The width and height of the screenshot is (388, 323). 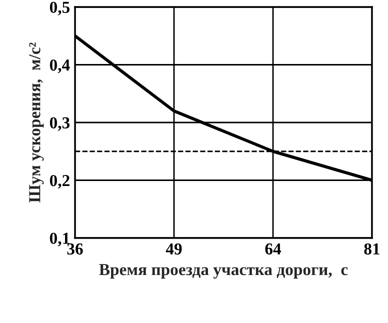 What do you see at coordinates (372, 249) in the screenshot?
I see `x-tick-label: 81` at bounding box center [372, 249].